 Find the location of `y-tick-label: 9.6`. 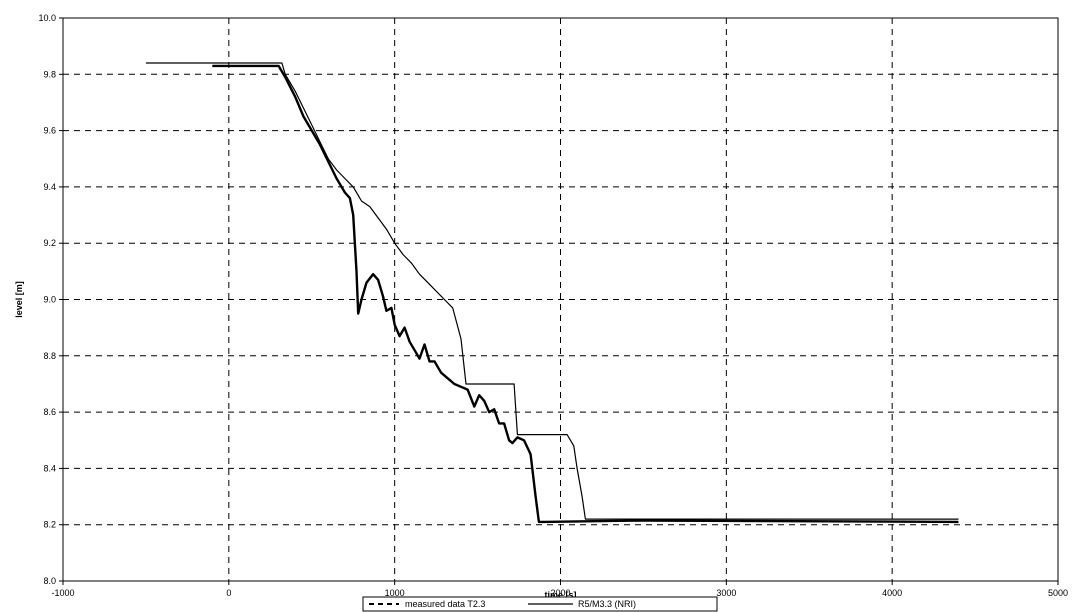

y-tick-label: 9.6 is located at coordinates (49, 131).